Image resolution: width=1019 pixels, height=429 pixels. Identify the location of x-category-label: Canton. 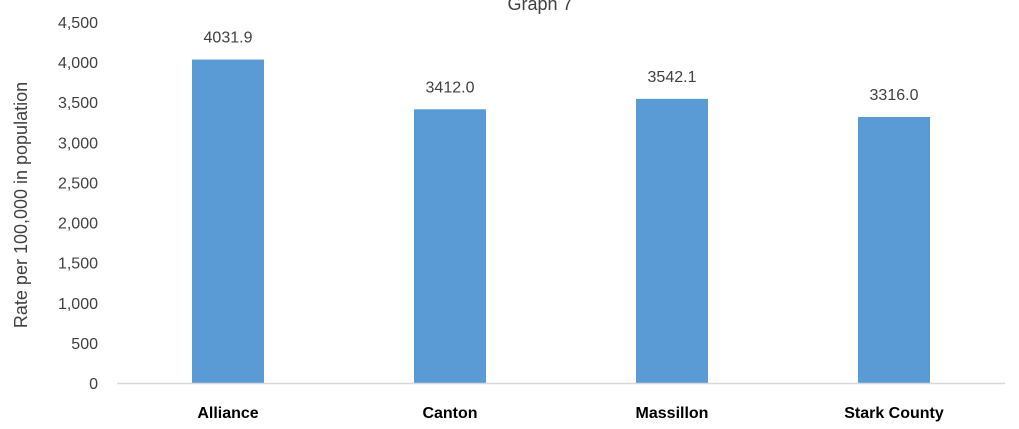
(449, 413).